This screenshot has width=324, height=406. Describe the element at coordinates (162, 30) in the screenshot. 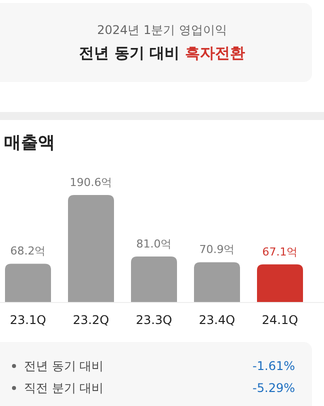

I see `text: 2024년 1분기 영업이익` at that location.